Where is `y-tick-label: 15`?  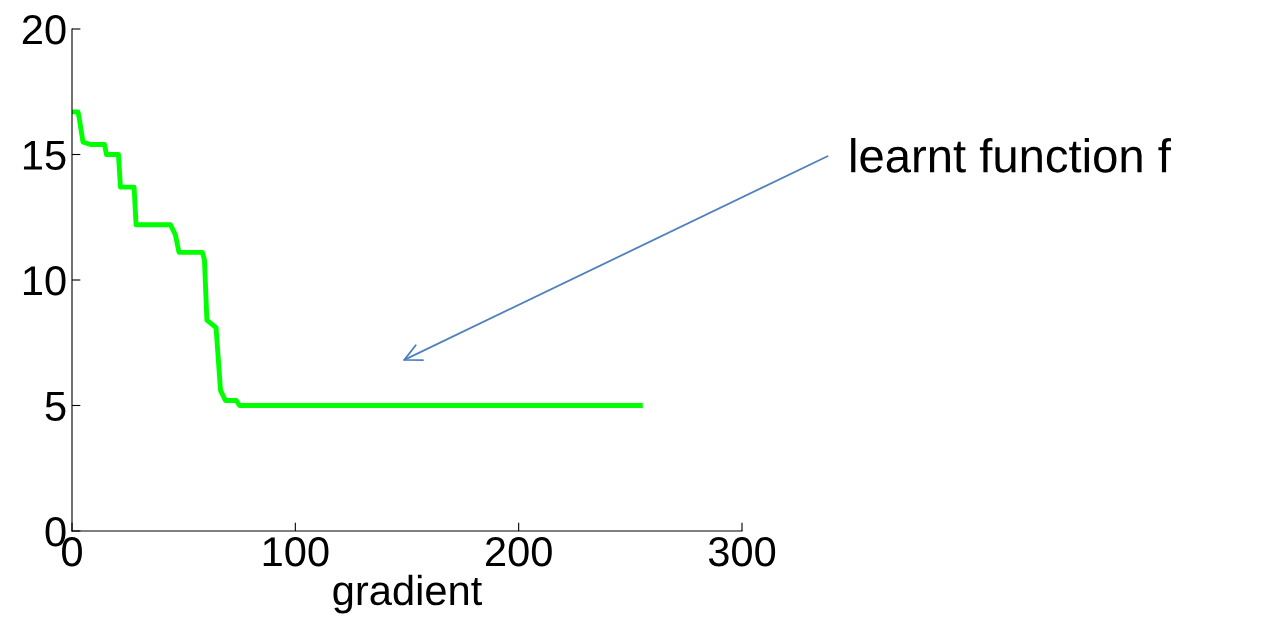
y-tick-label: 15 is located at coordinates (44, 155).